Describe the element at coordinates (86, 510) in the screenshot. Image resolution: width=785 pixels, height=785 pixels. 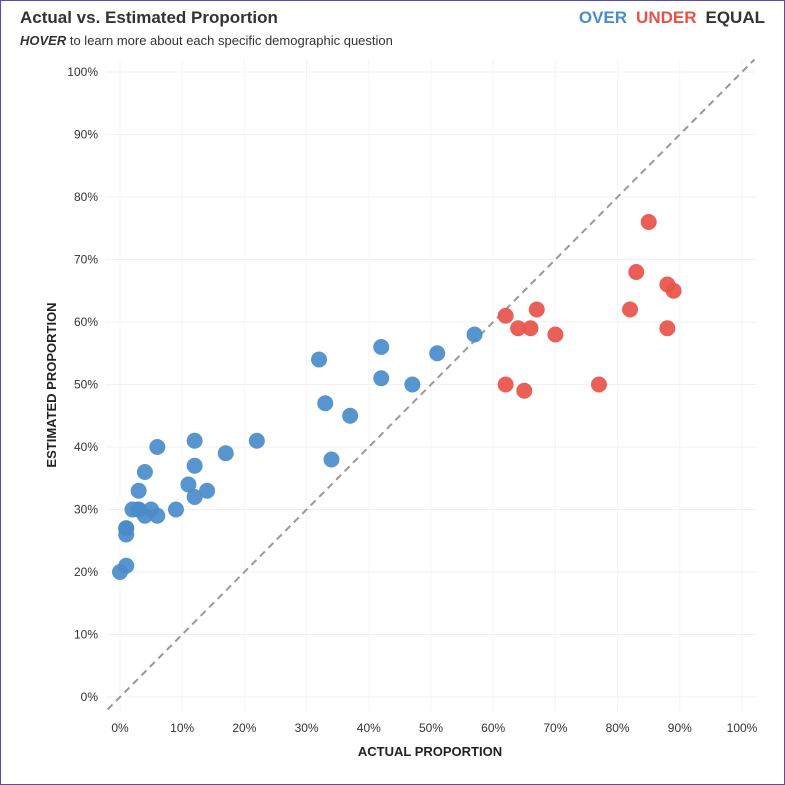
I see `y-tick-label: 30%` at that location.